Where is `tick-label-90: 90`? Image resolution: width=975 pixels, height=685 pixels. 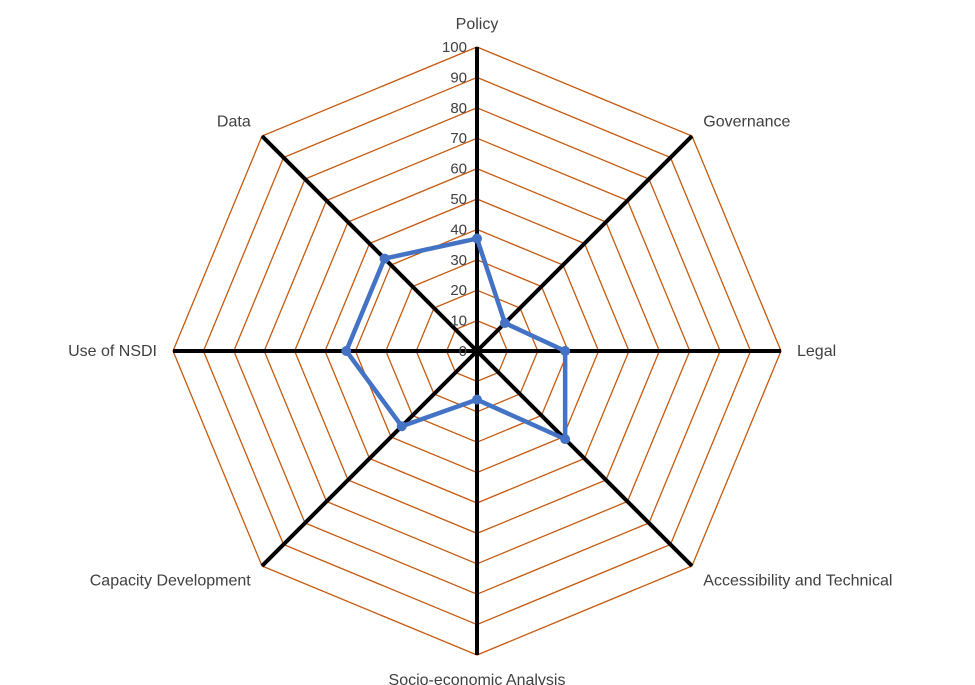
tick-label-90: 90 is located at coordinates (458, 77).